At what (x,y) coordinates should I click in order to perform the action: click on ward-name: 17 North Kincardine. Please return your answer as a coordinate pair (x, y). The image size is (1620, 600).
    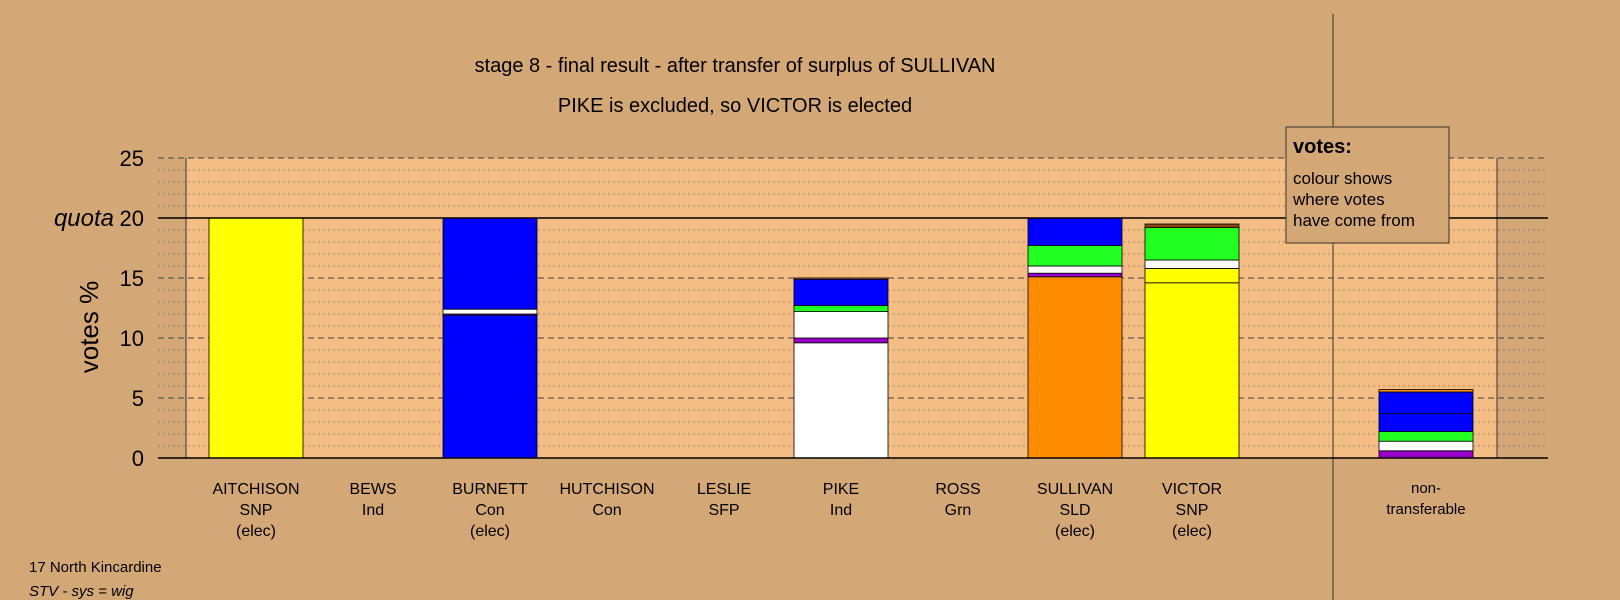
    Looking at the image, I should click on (95, 567).